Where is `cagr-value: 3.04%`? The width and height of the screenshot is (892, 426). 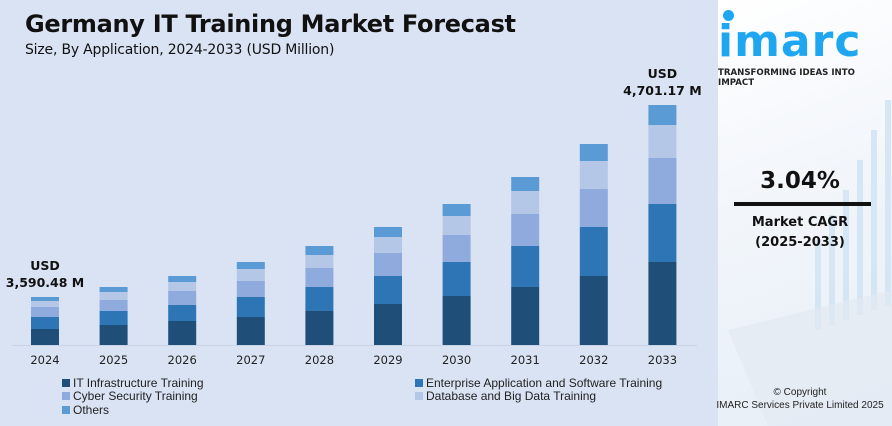 cagr-value: 3.04% is located at coordinates (800, 181).